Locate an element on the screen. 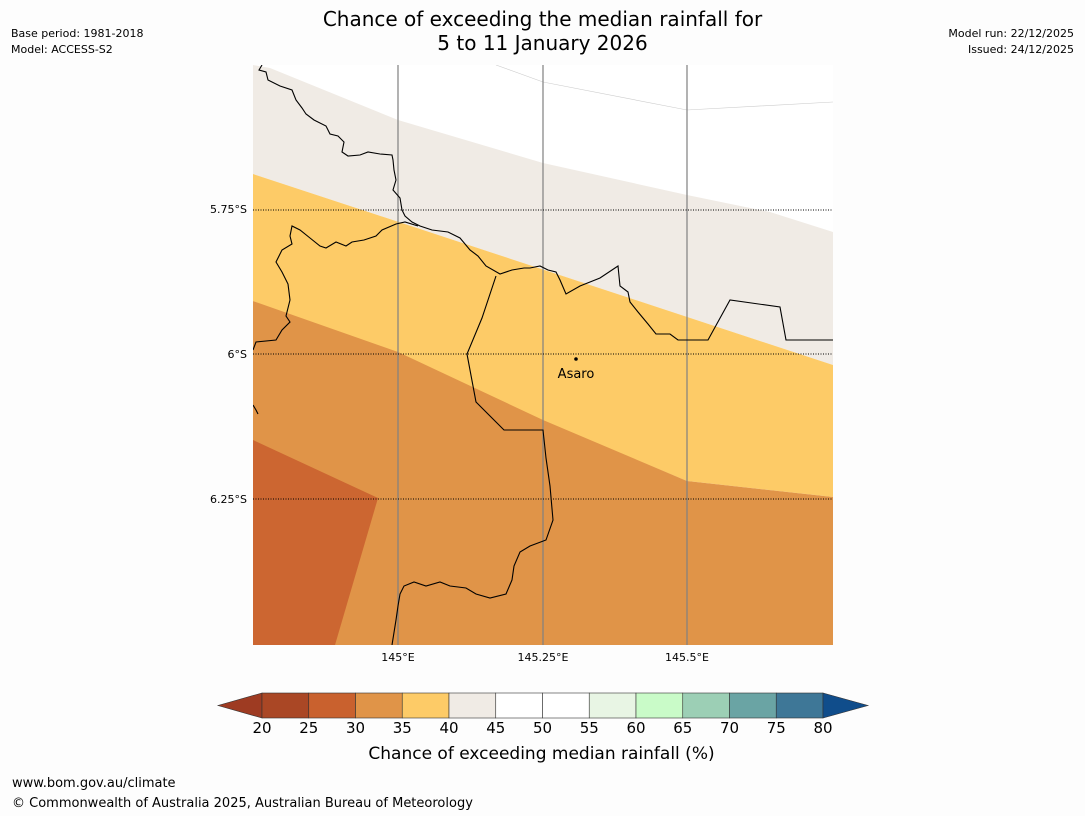 The width and height of the screenshot is (1085, 816). lon-label-145-25e: 145.25°E is located at coordinates (543, 657).